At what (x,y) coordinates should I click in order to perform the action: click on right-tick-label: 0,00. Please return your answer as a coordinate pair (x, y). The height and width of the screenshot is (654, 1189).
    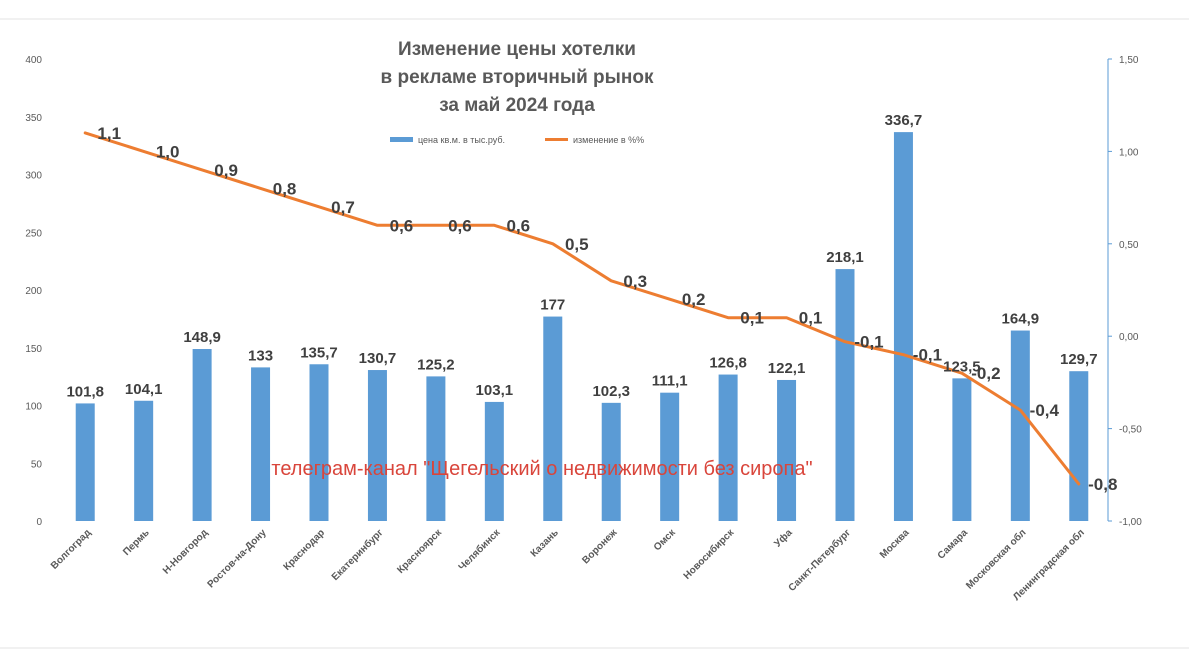
    Looking at the image, I should click on (1129, 337).